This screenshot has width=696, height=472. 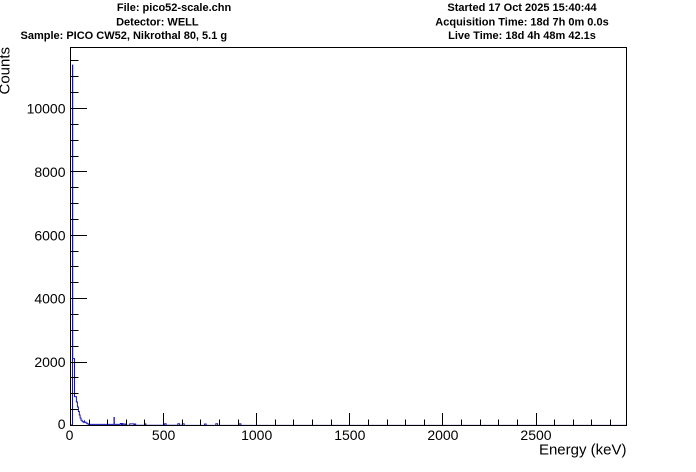 I want to click on svg-text: 8000, so click(x=49, y=172).